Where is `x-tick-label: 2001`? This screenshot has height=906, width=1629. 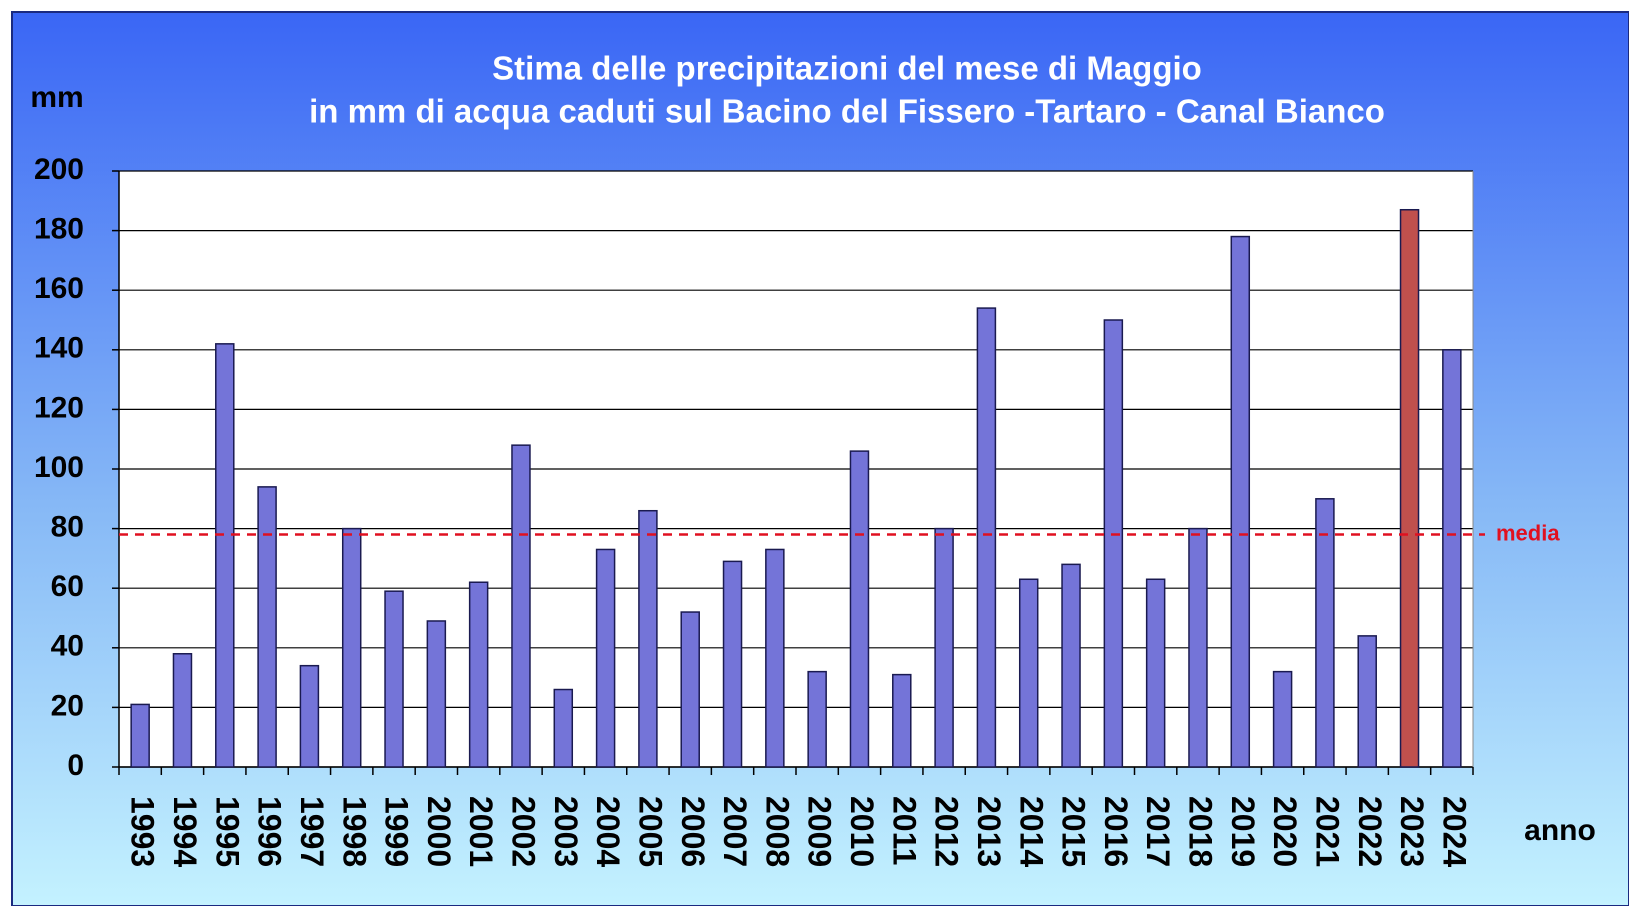 x-tick-label: 2001 is located at coordinates (481, 831).